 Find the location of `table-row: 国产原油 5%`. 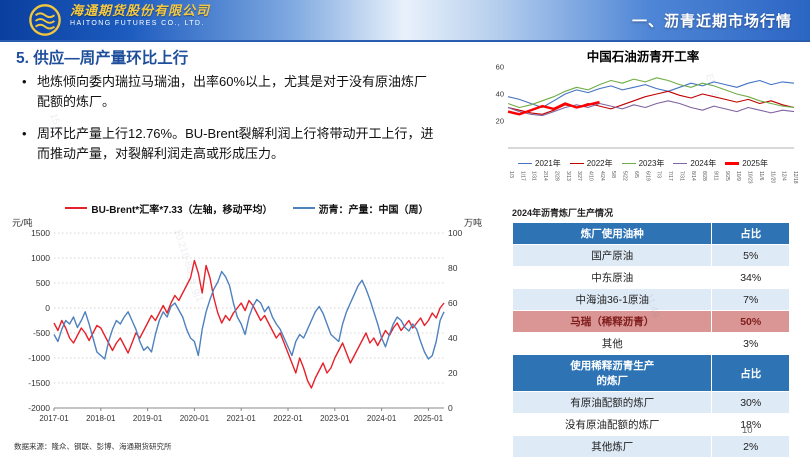

table-row: 国产原油 5% is located at coordinates (650, 255).